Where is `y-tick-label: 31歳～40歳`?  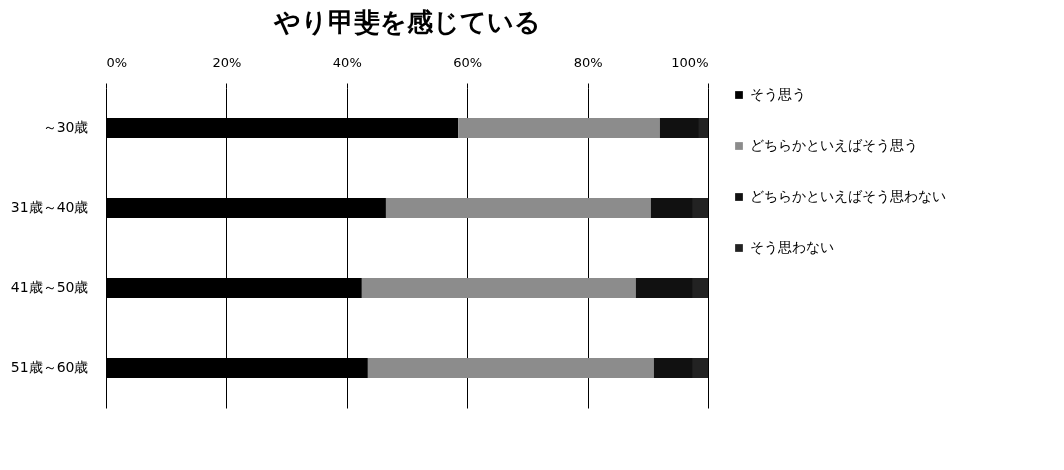 y-tick-label: 31歳～40歳 is located at coordinates (49, 207).